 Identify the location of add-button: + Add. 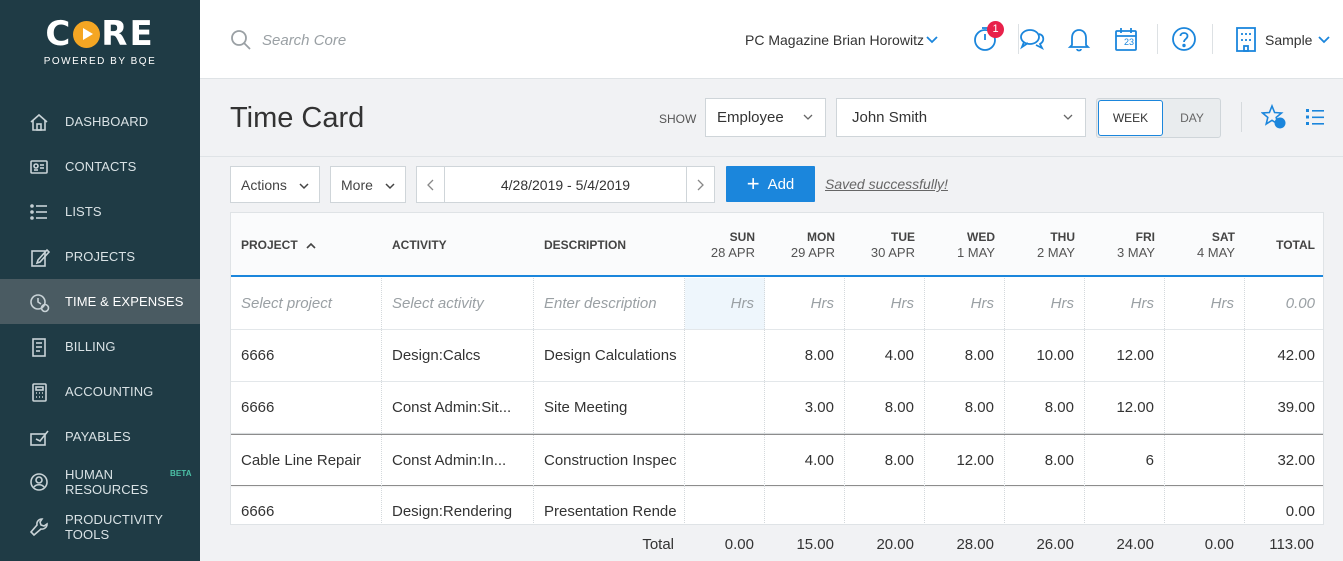
(770, 184).